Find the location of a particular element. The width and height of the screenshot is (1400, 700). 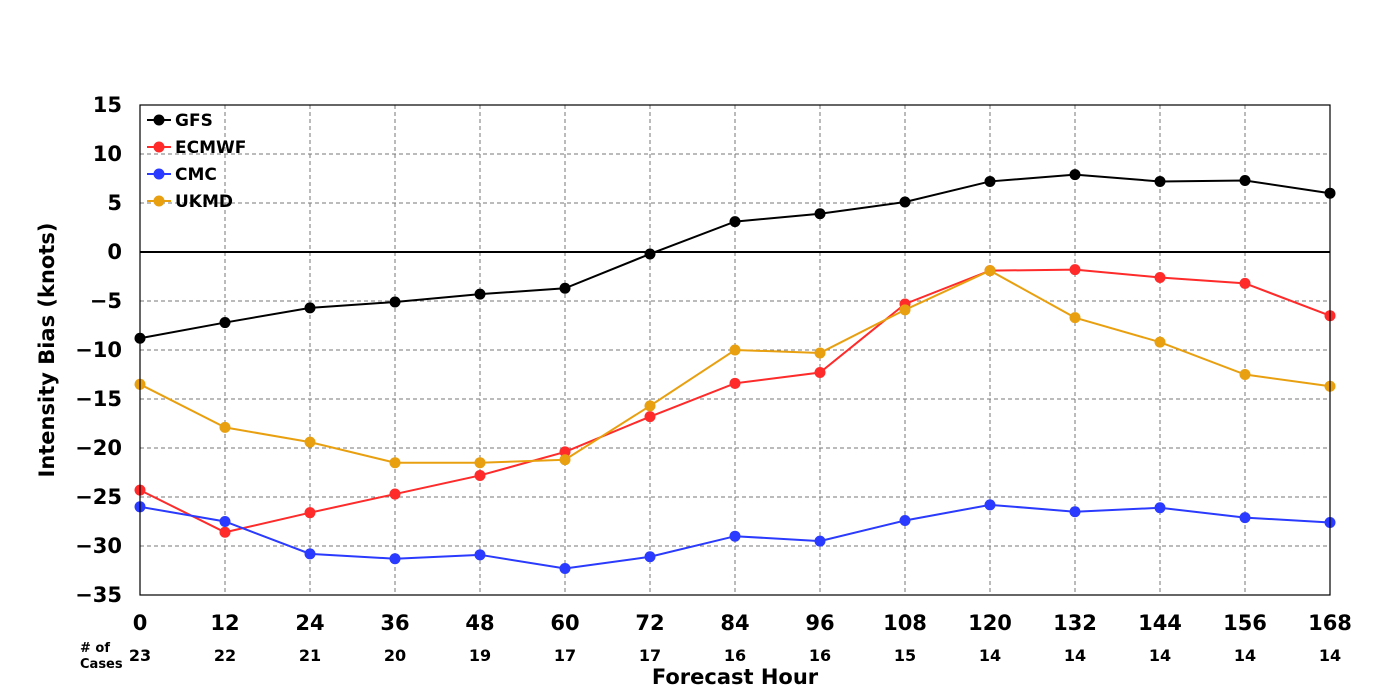

y-tick-label: −15 is located at coordinates (98, 399).